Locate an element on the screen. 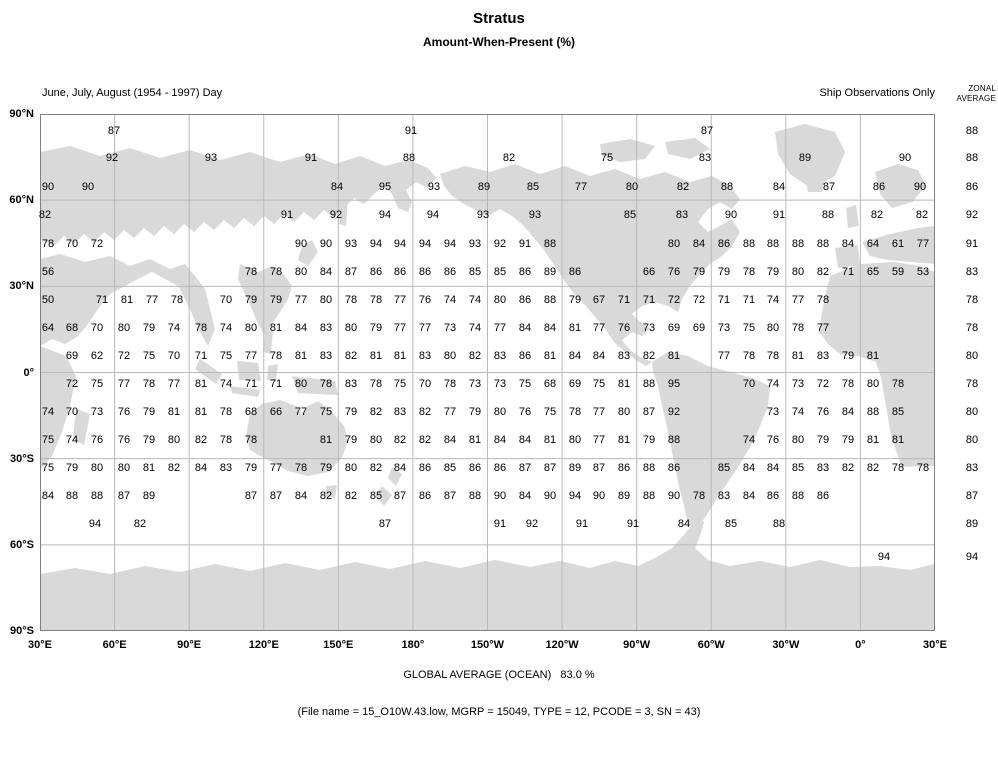 The image size is (998, 760). grid-value: 91 is located at coordinates (525, 244).